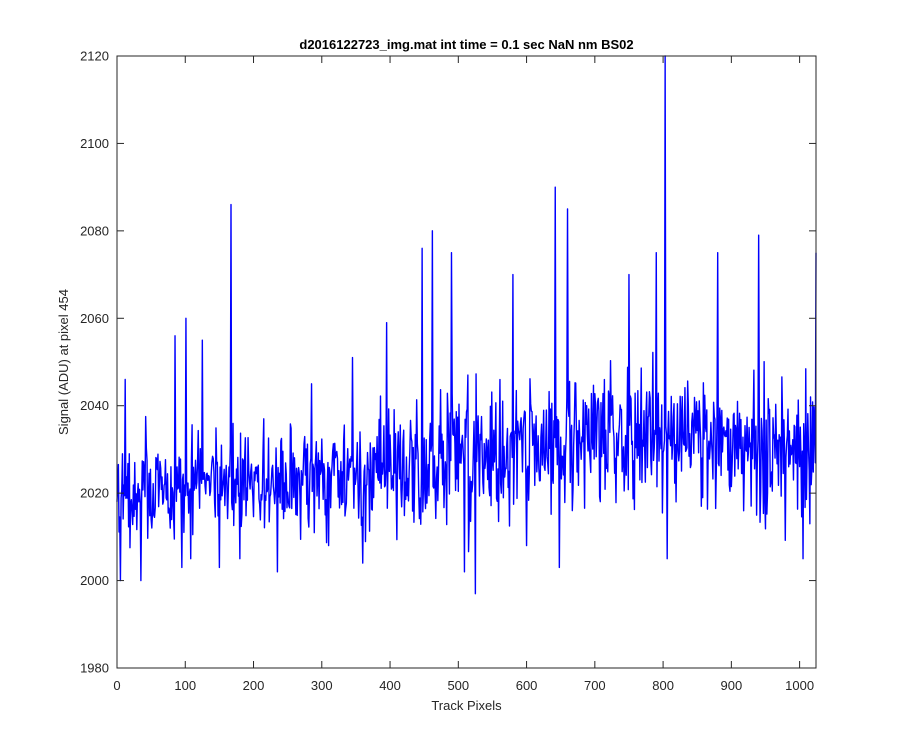 This screenshot has height=755, width=900. What do you see at coordinates (322, 685) in the screenshot?
I see `x-tick-label: 300` at bounding box center [322, 685].